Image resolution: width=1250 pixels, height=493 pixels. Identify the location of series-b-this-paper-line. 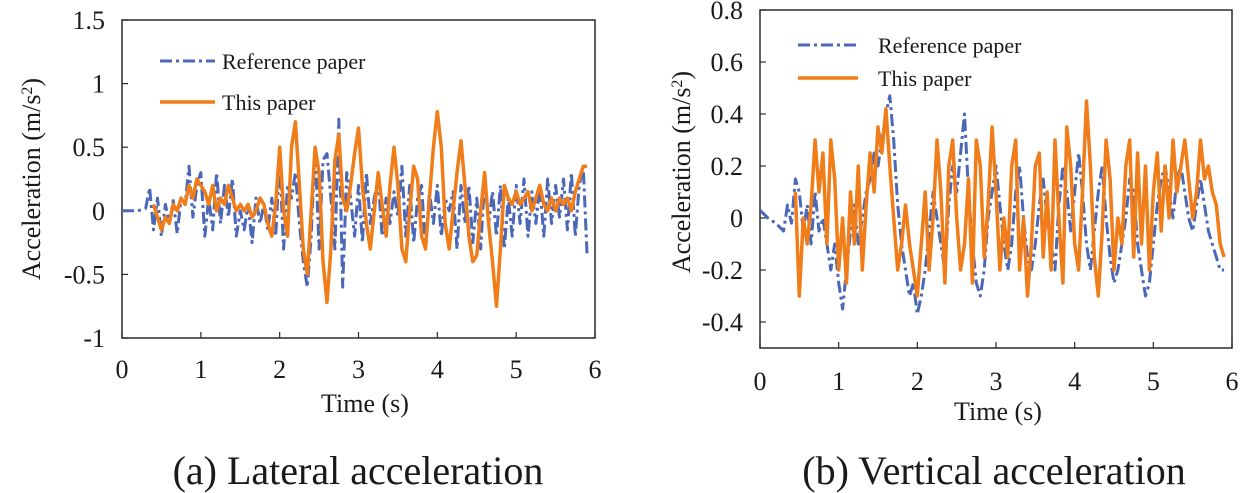
(1009, 198).